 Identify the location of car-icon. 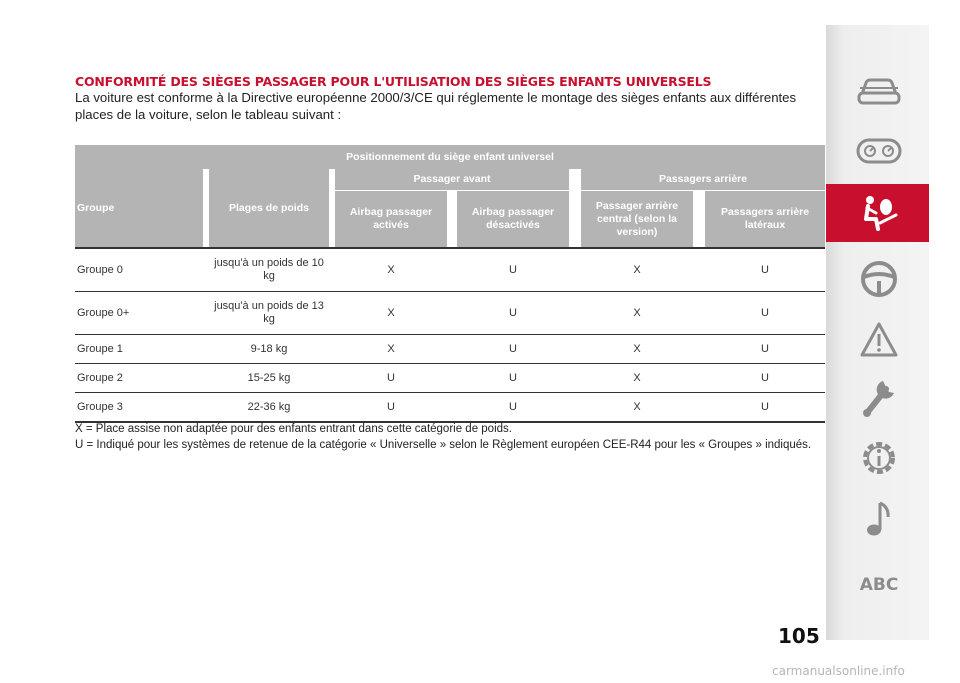
(879, 91).